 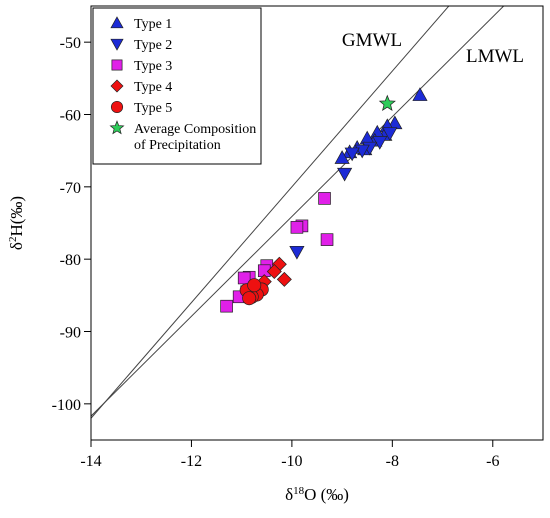 What do you see at coordinates (195, 129) in the screenshot?
I see `legend-label: Average Composition` at bounding box center [195, 129].